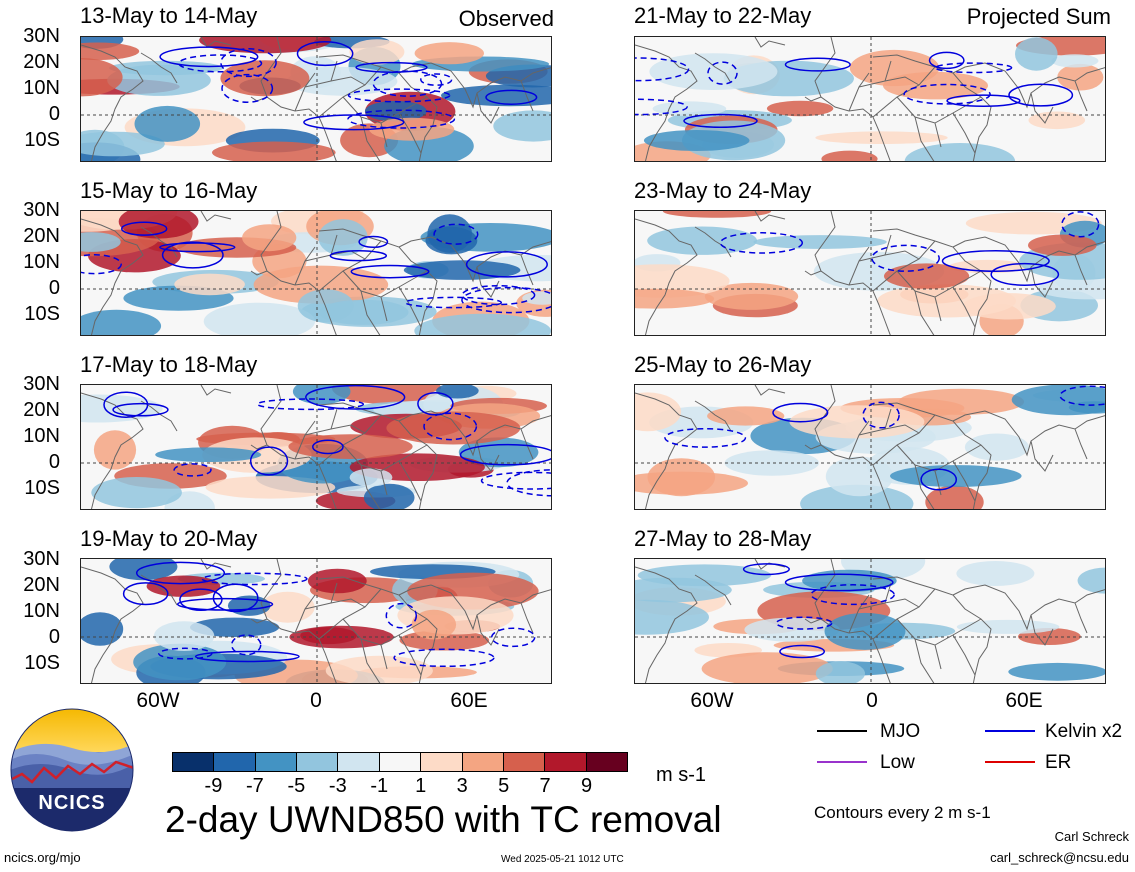 The width and height of the screenshot is (1135, 872). What do you see at coordinates (169, 15) in the screenshot?
I see `panel-title-1: 13-May to 14-May` at bounding box center [169, 15].